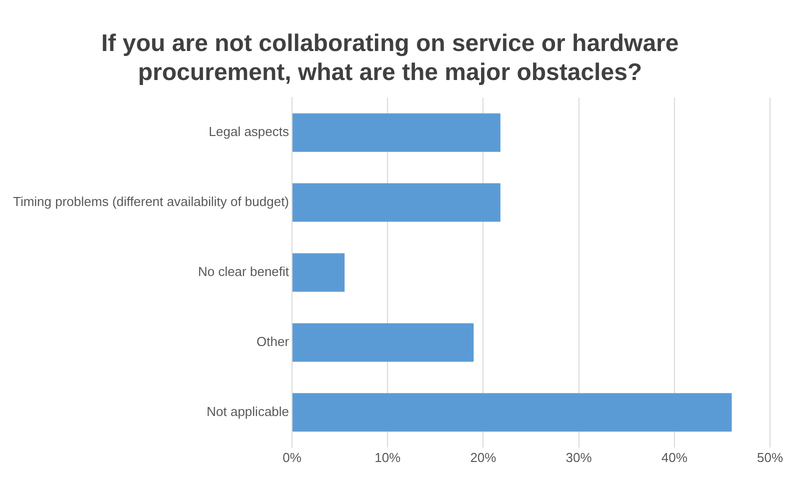 Image resolution: width=790 pixels, height=479 pixels. What do you see at coordinates (244, 272) in the screenshot?
I see `y-tick-label: No clear benefit` at bounding box center [244, 272].